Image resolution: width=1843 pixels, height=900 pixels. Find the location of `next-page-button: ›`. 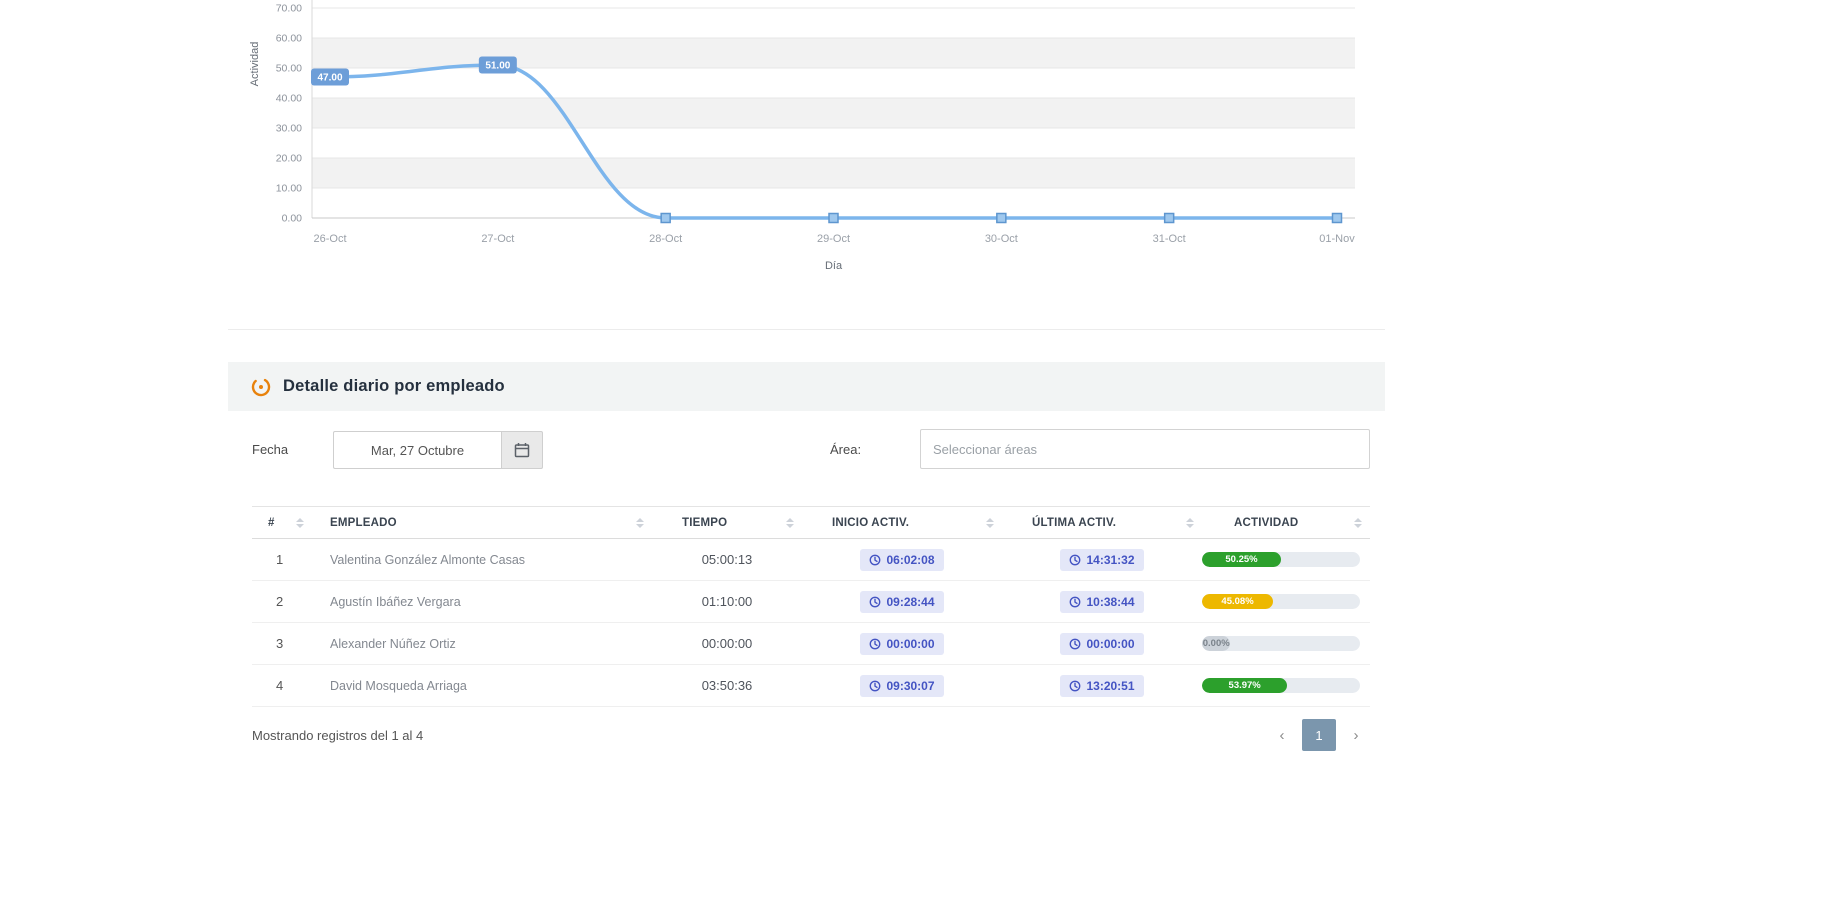

next-page-button: › is located at coordinates (1356, 735).